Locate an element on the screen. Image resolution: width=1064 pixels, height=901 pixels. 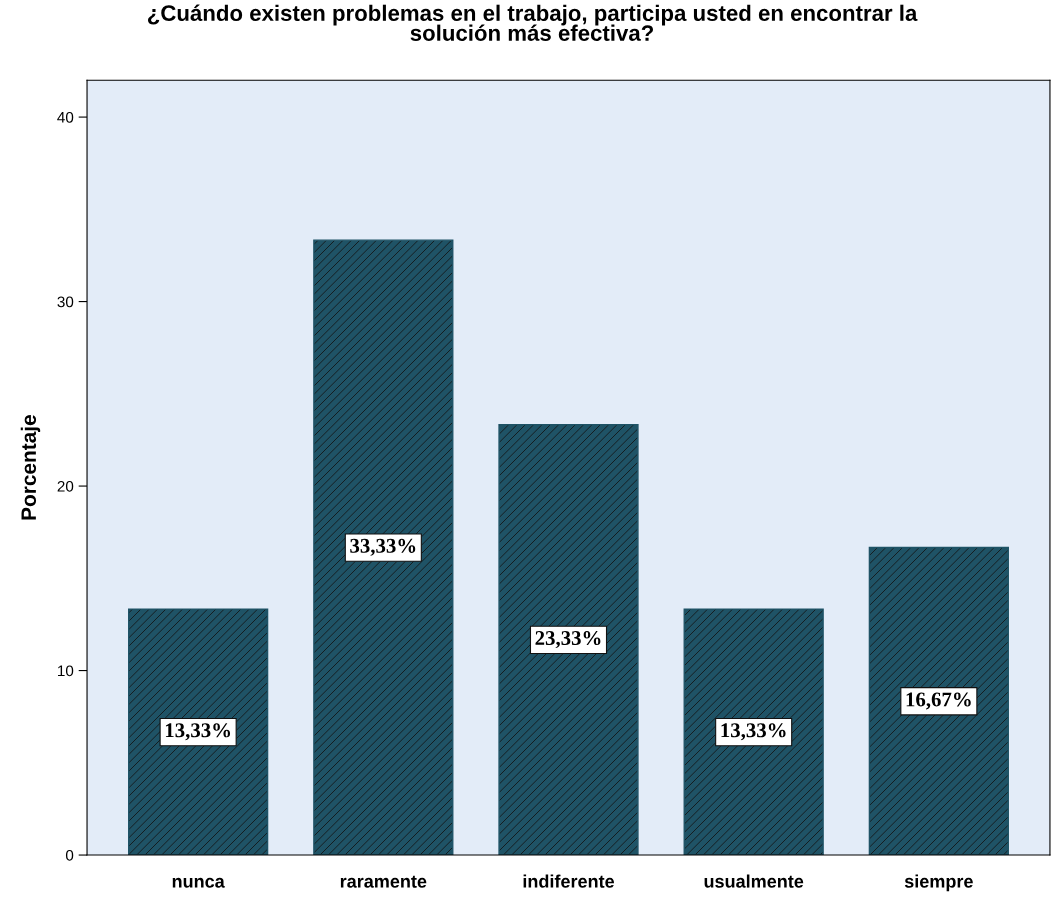
x-tick-label: nunca is located at coordinates (198, 882).